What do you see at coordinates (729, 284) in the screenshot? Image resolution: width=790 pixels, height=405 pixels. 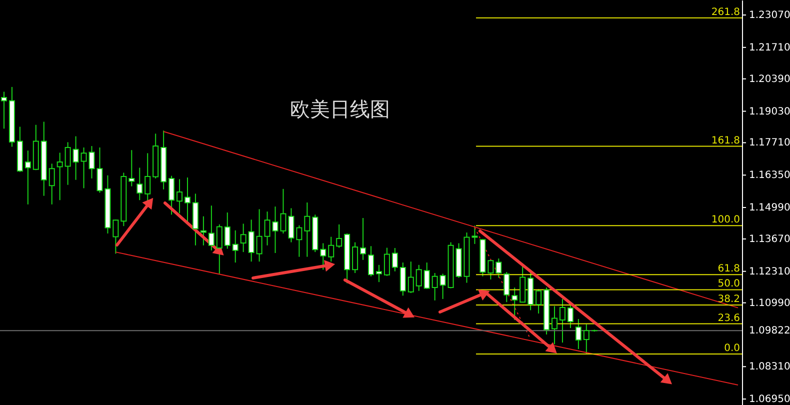 I see `annotation: 50.0` at bounding box center [729, 284].